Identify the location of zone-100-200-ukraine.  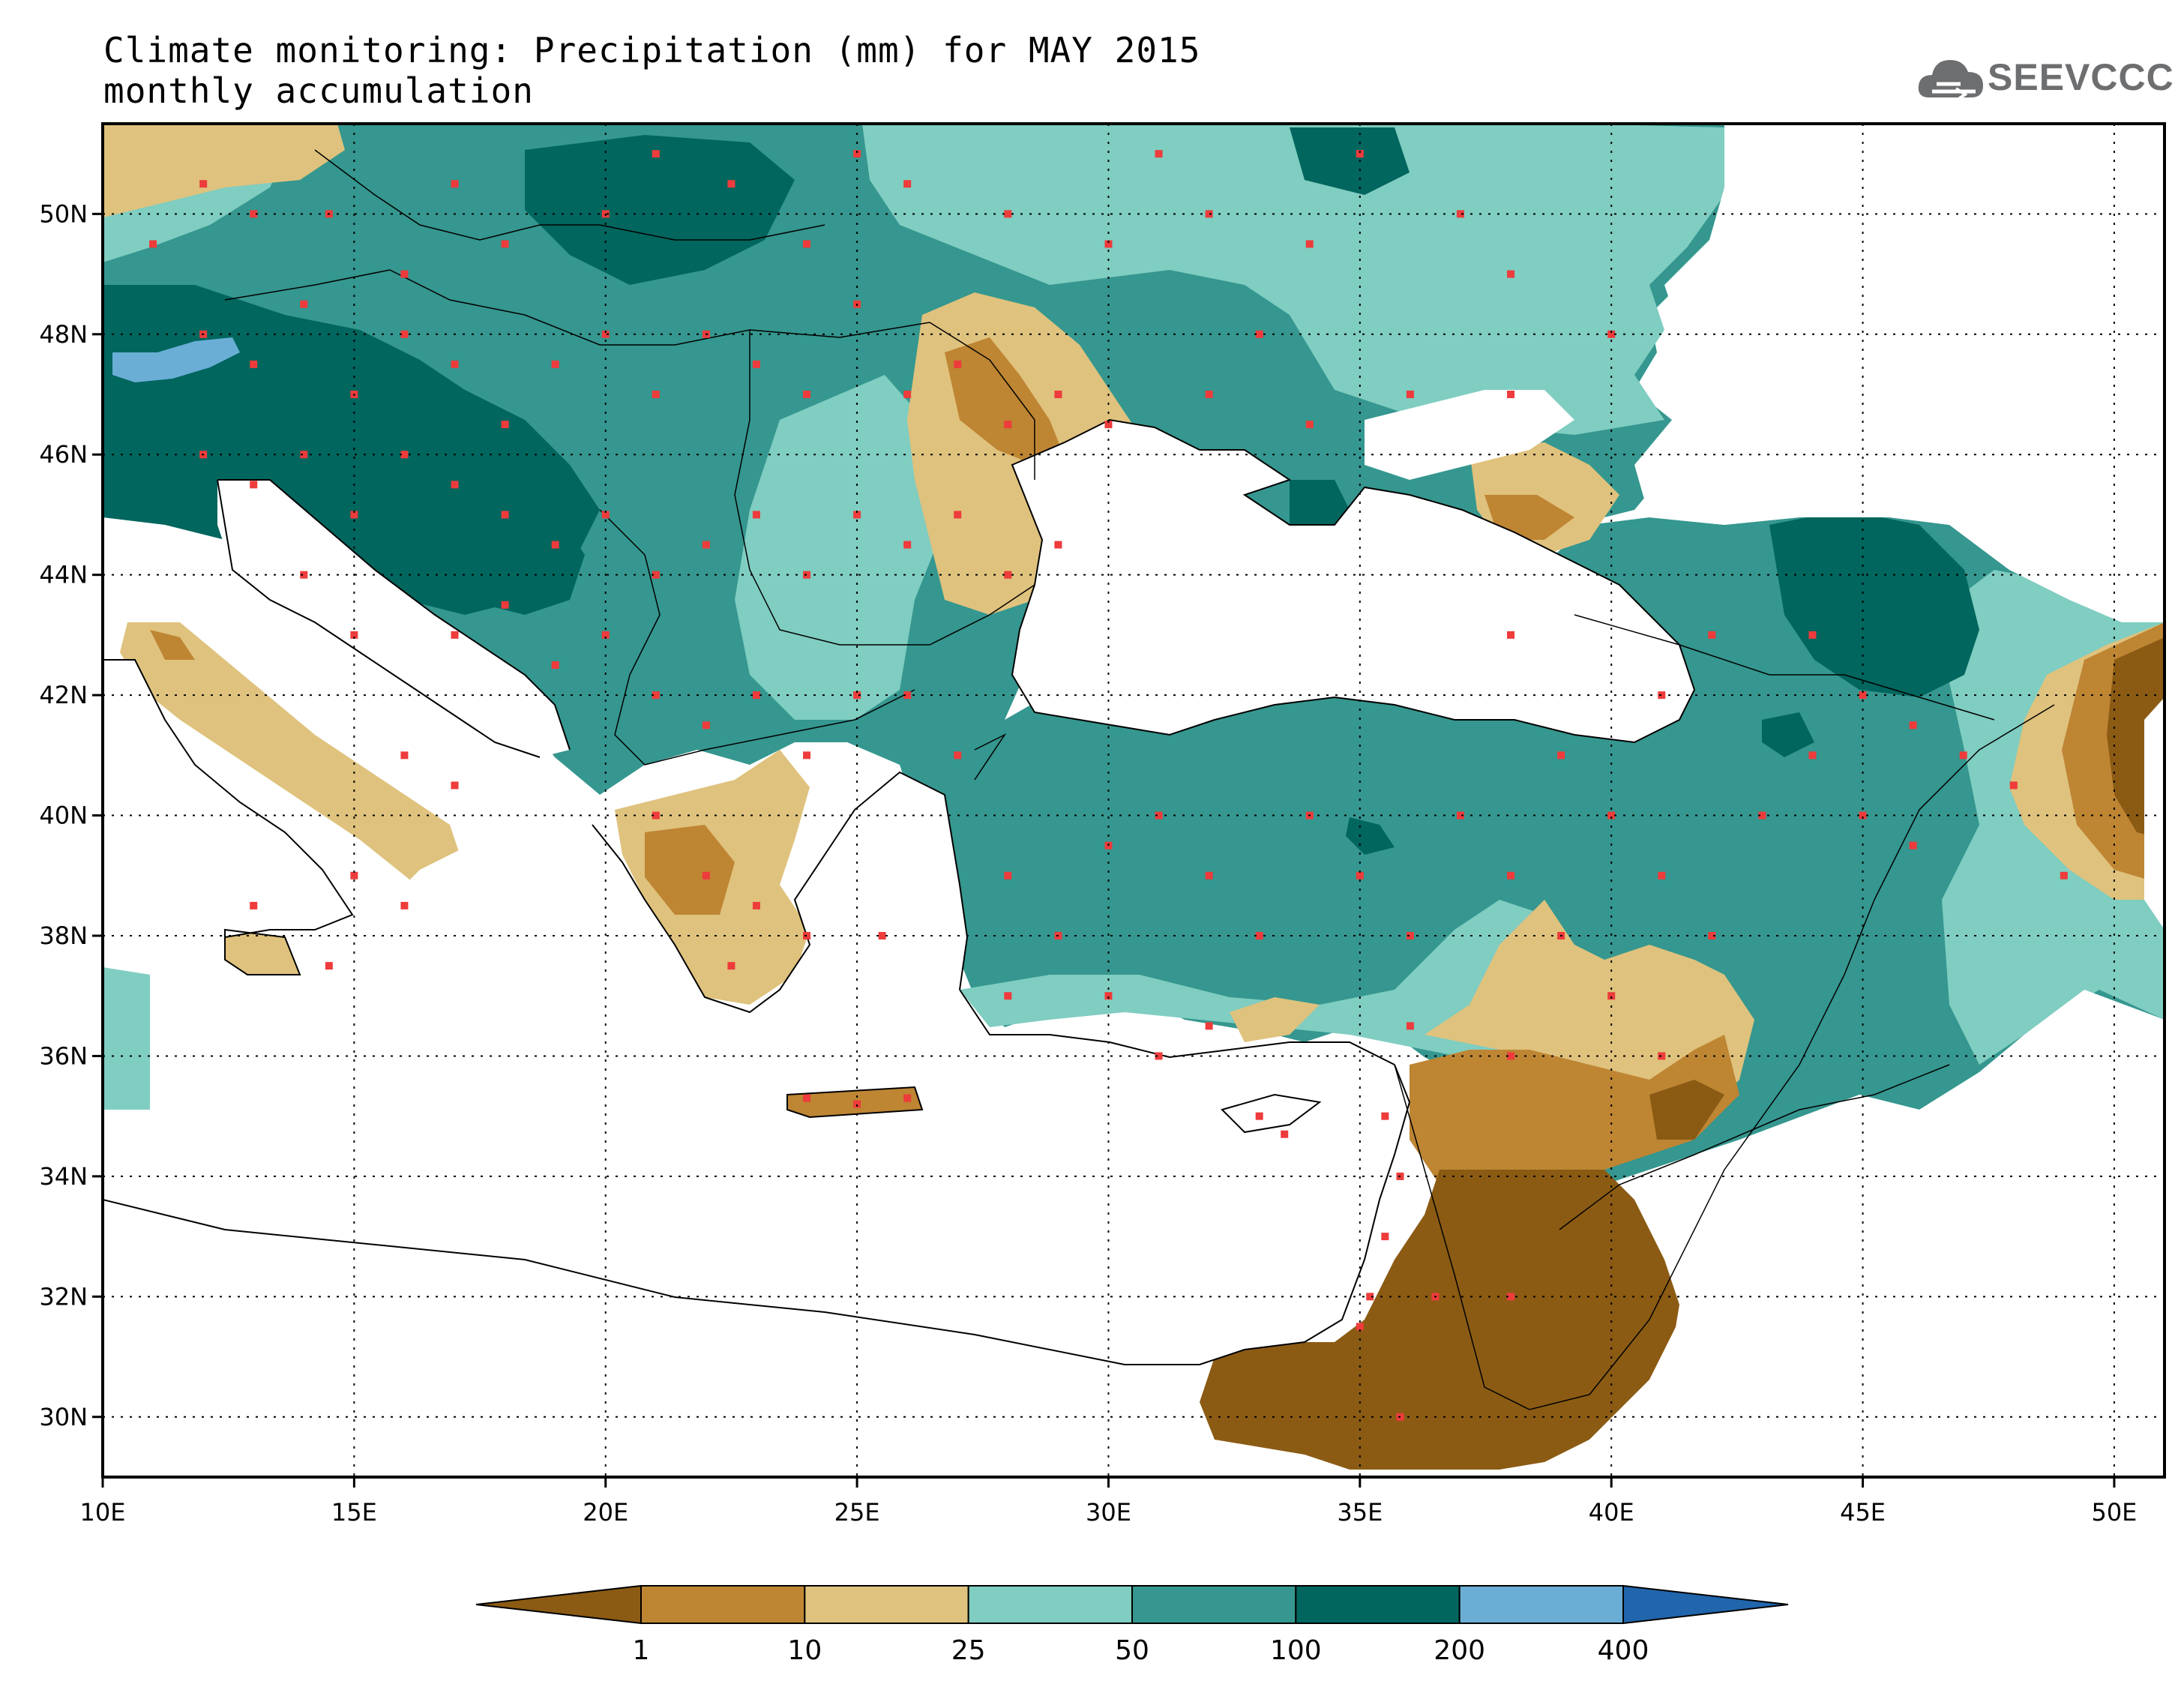
(1350, 161).